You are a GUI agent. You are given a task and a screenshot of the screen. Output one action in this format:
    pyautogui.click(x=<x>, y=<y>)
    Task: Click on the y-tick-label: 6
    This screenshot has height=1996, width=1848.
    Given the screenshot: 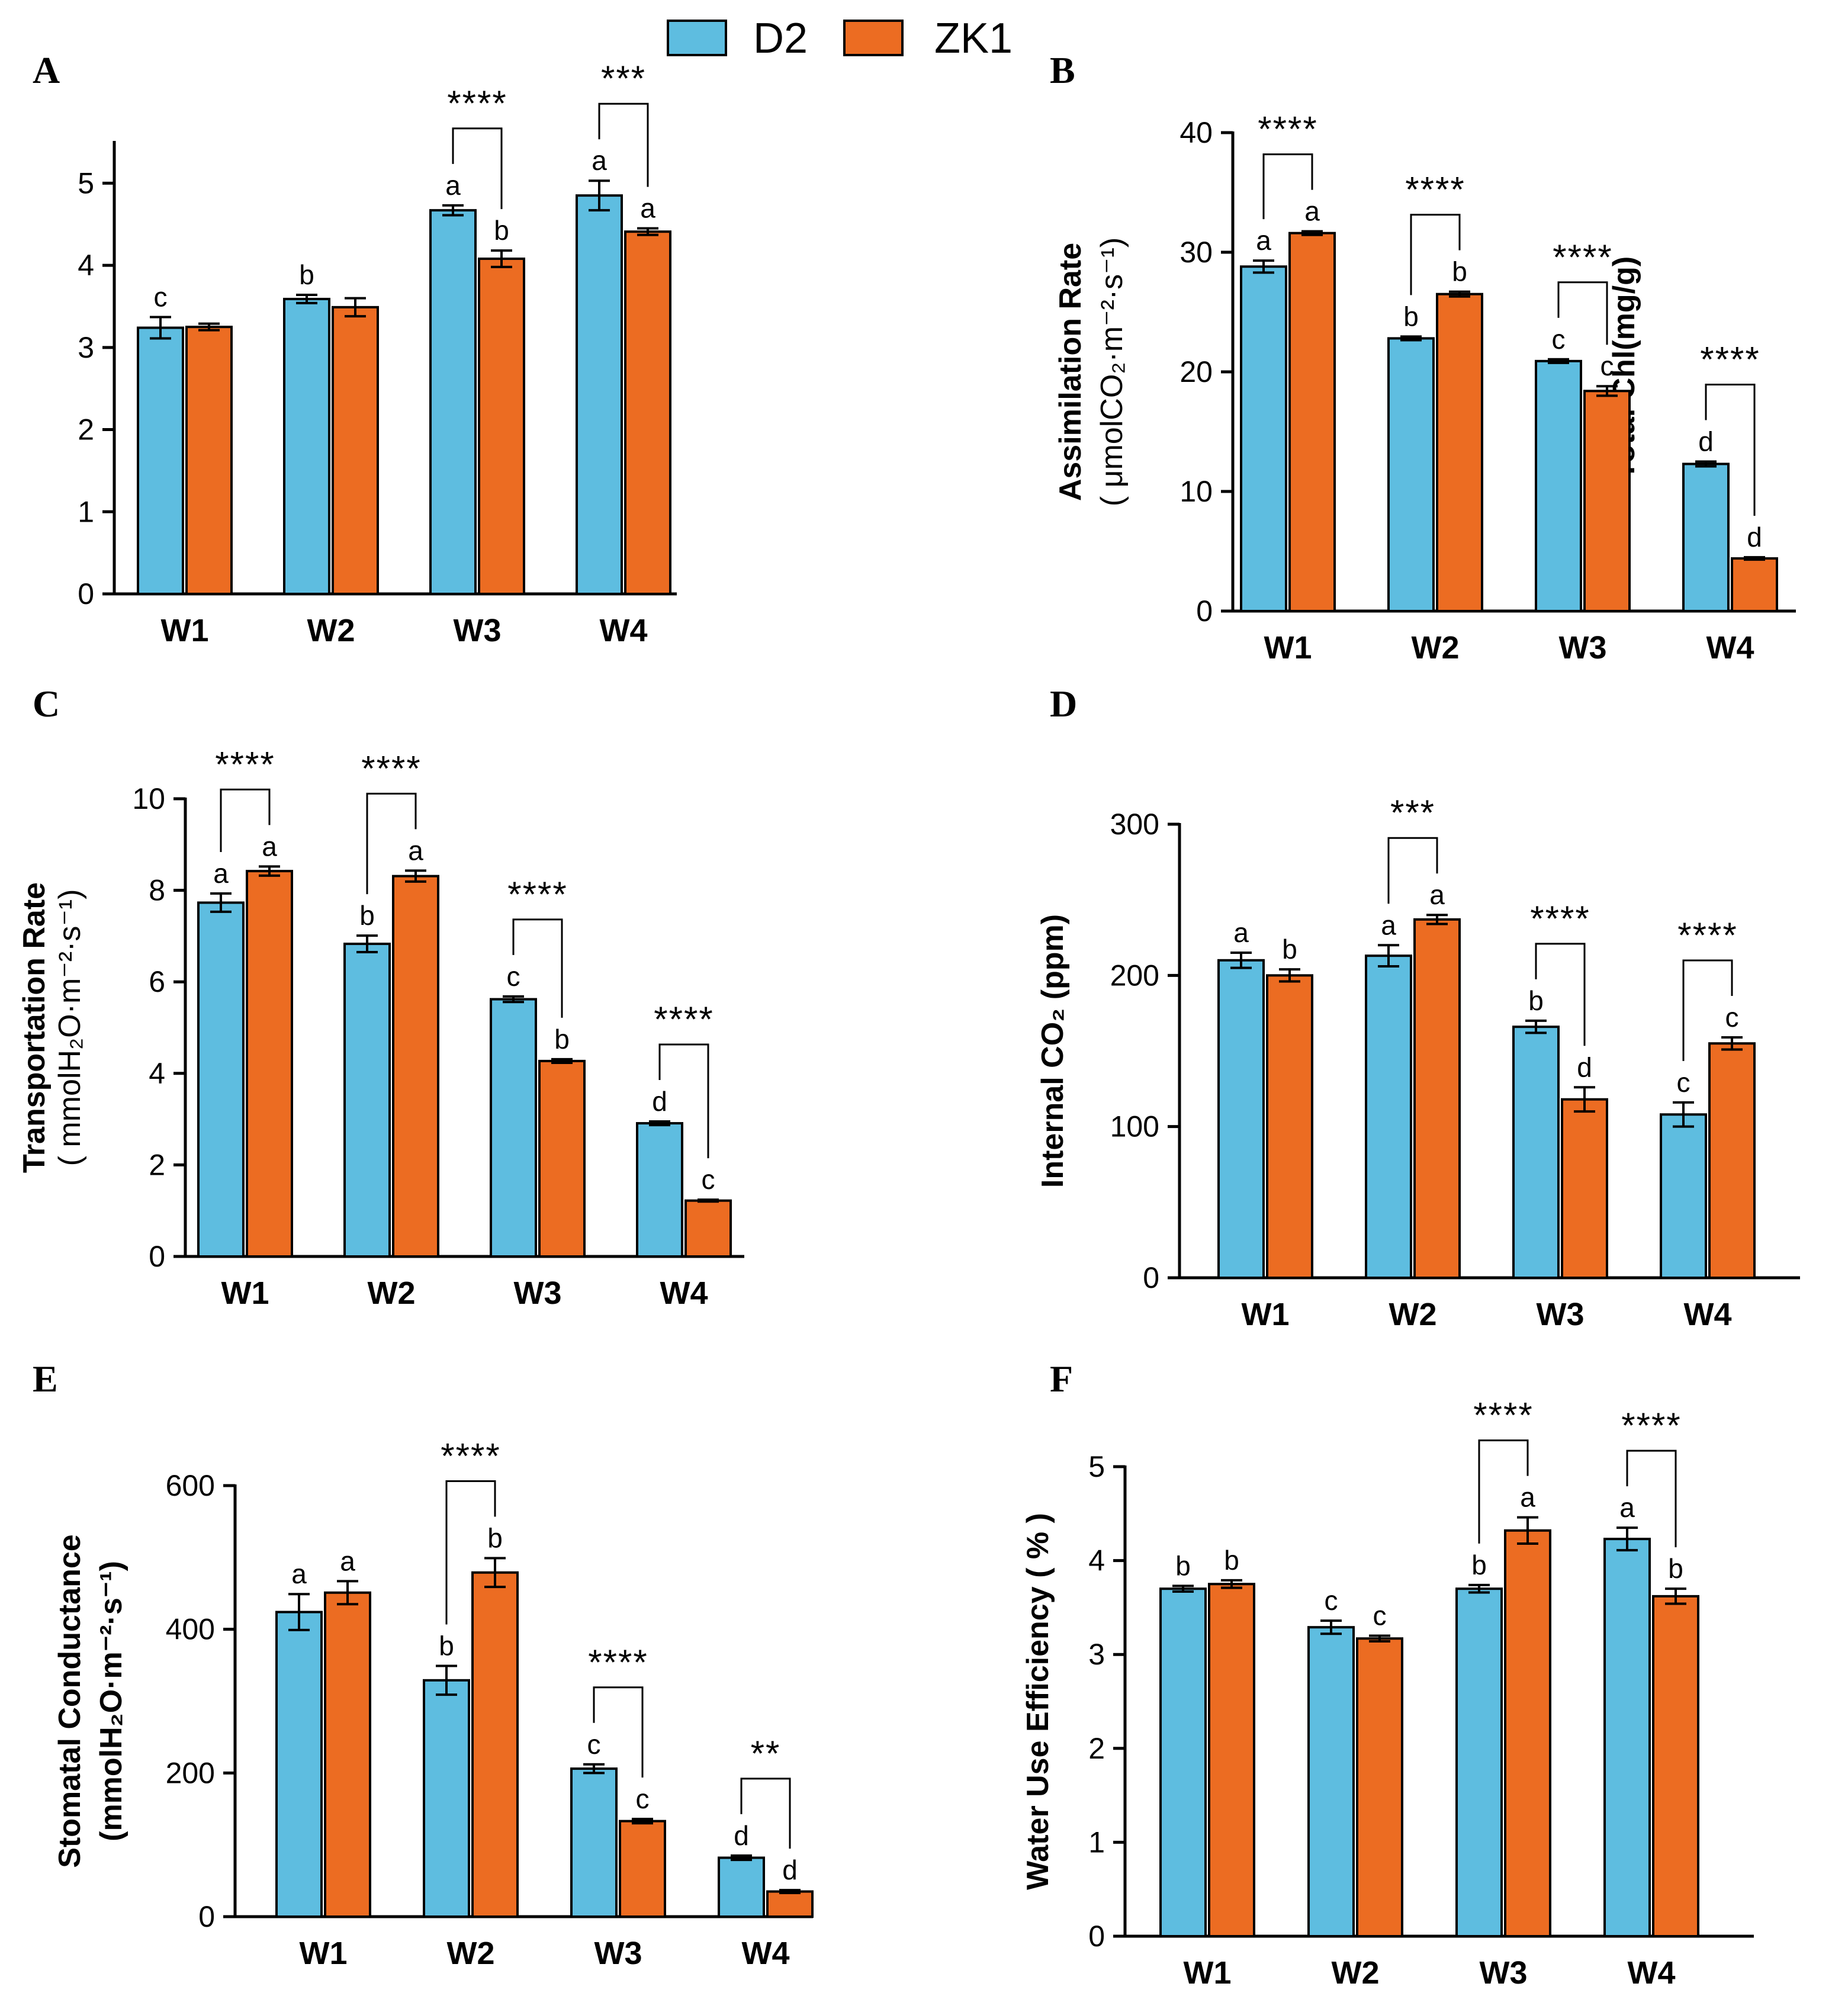 What is the action you would take?
    pyautogui.click(x=157, y=982)
    